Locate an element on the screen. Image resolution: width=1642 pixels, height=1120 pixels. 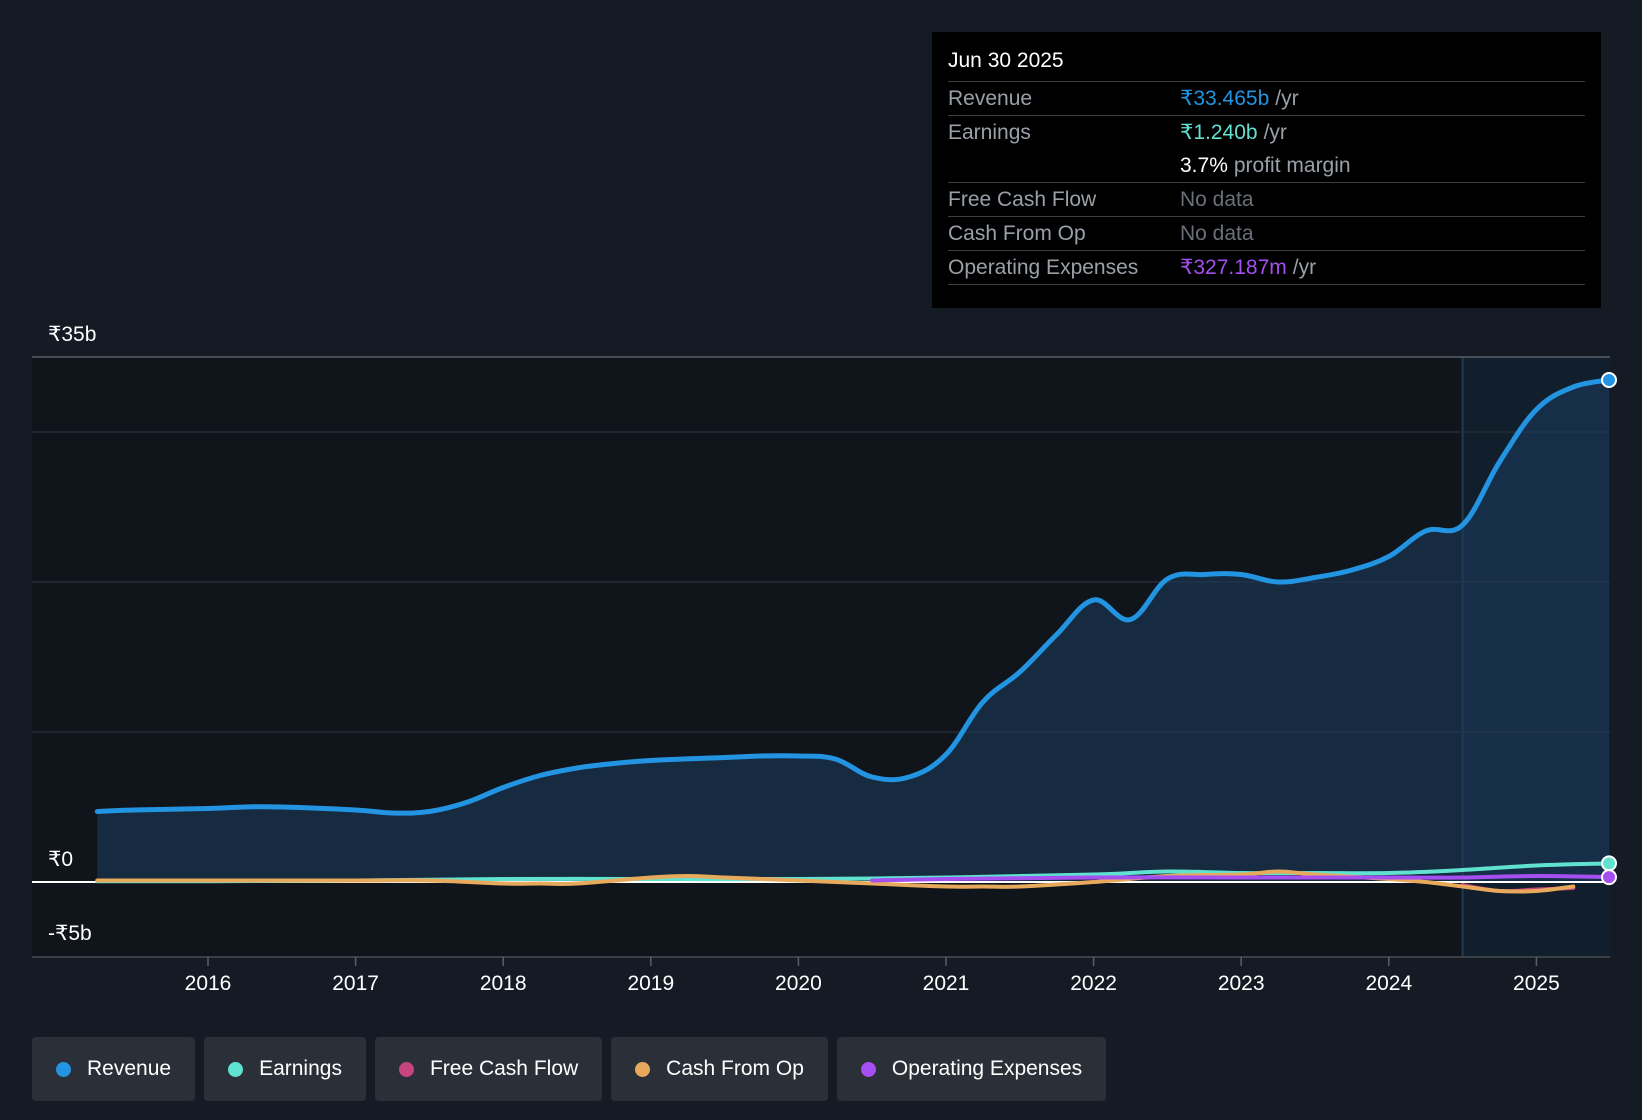
tooltip-label: Cash From Op is located at coordinates (1017, 233).